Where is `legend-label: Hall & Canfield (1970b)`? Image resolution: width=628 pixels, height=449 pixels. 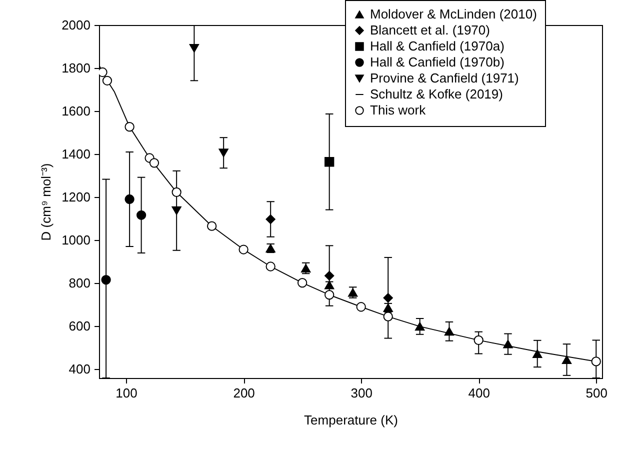
legend-label: Hall & Canfield (1970b) is located at coordinates (437, 62).